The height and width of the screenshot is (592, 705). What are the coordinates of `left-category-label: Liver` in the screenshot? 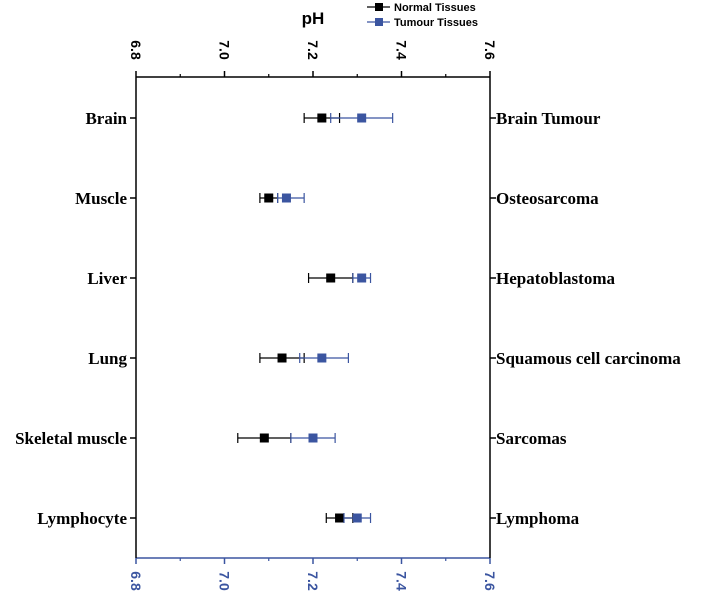 It's located at (107, 278).